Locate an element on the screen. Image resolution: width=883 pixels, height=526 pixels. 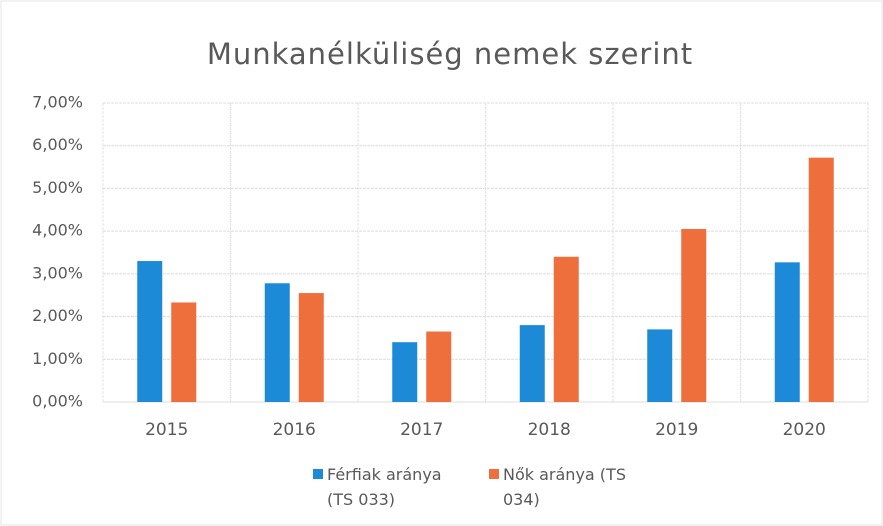
x-tick-label: 2017 is located at coordinates (421, 430).